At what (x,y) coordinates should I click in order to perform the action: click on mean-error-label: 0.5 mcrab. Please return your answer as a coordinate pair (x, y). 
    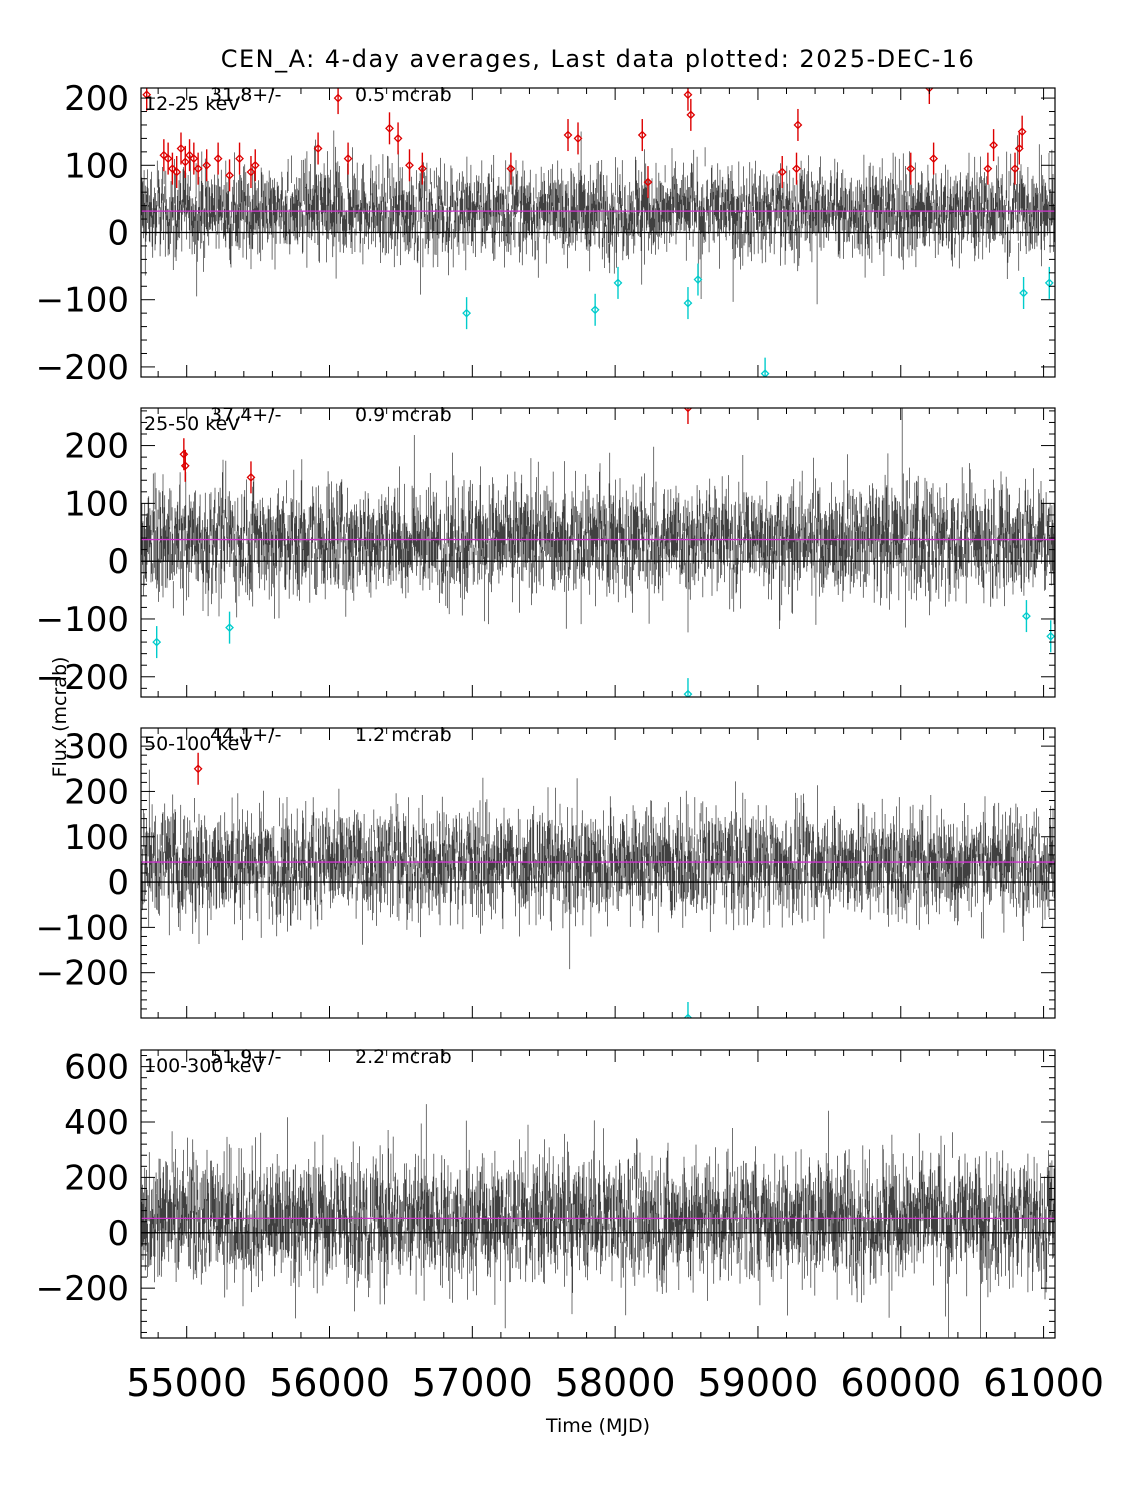
    Looking at the image, I should click on (403, 95).